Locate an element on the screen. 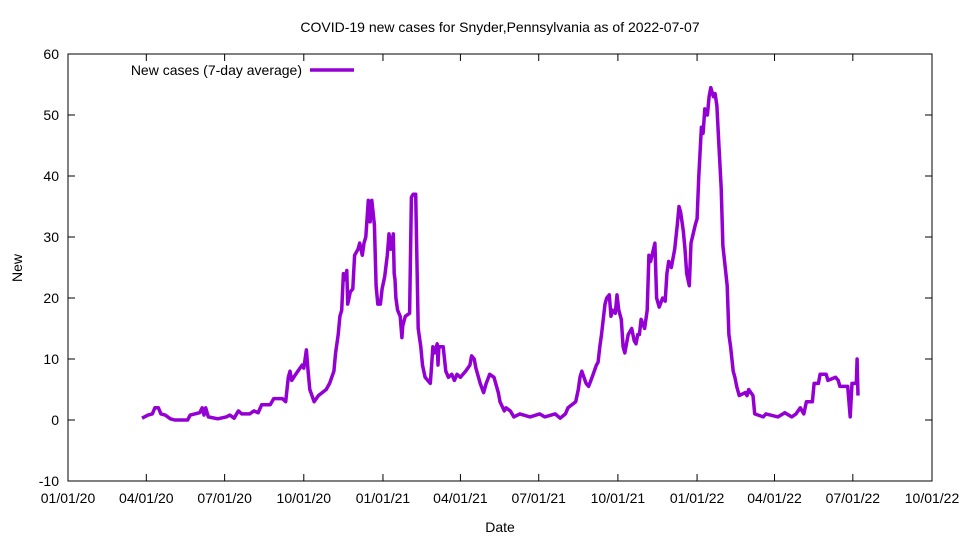 Image resolution: width=960 pixels, height=545 pixels. y-tick-label: 50 is located at coordinates (51, 115).